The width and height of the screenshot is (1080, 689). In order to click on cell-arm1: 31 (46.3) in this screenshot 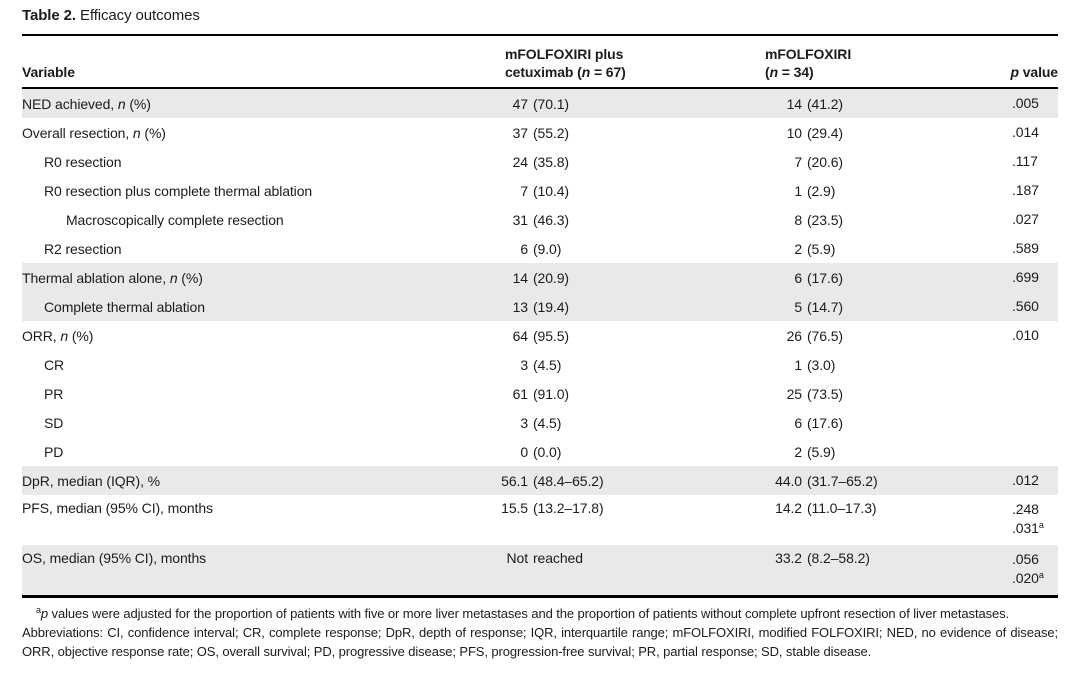, I will do `click(540, 219)`.